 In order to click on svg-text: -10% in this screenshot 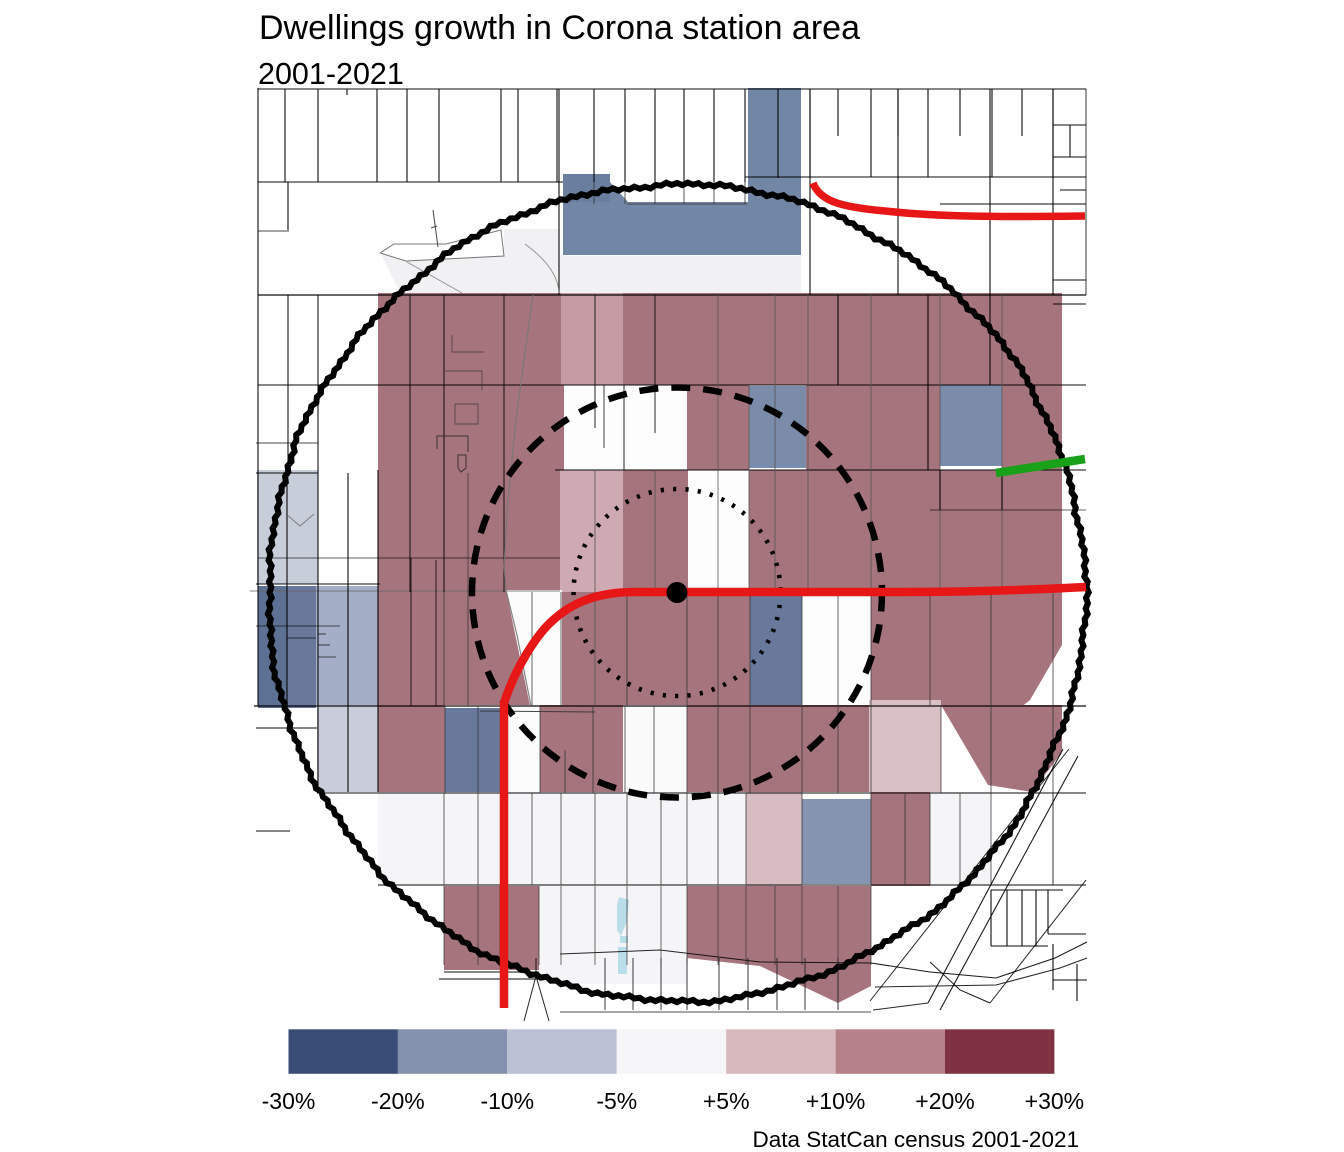, I will do `click(507, 1101)`.